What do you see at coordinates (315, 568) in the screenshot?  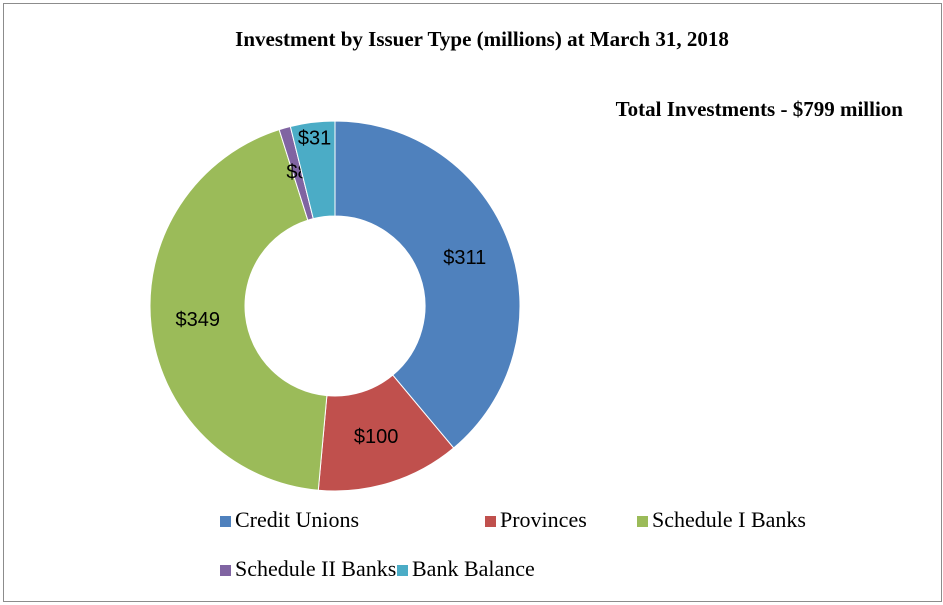 I see `legend-label: Schedule II Banks` at bounding box center [315, 568].